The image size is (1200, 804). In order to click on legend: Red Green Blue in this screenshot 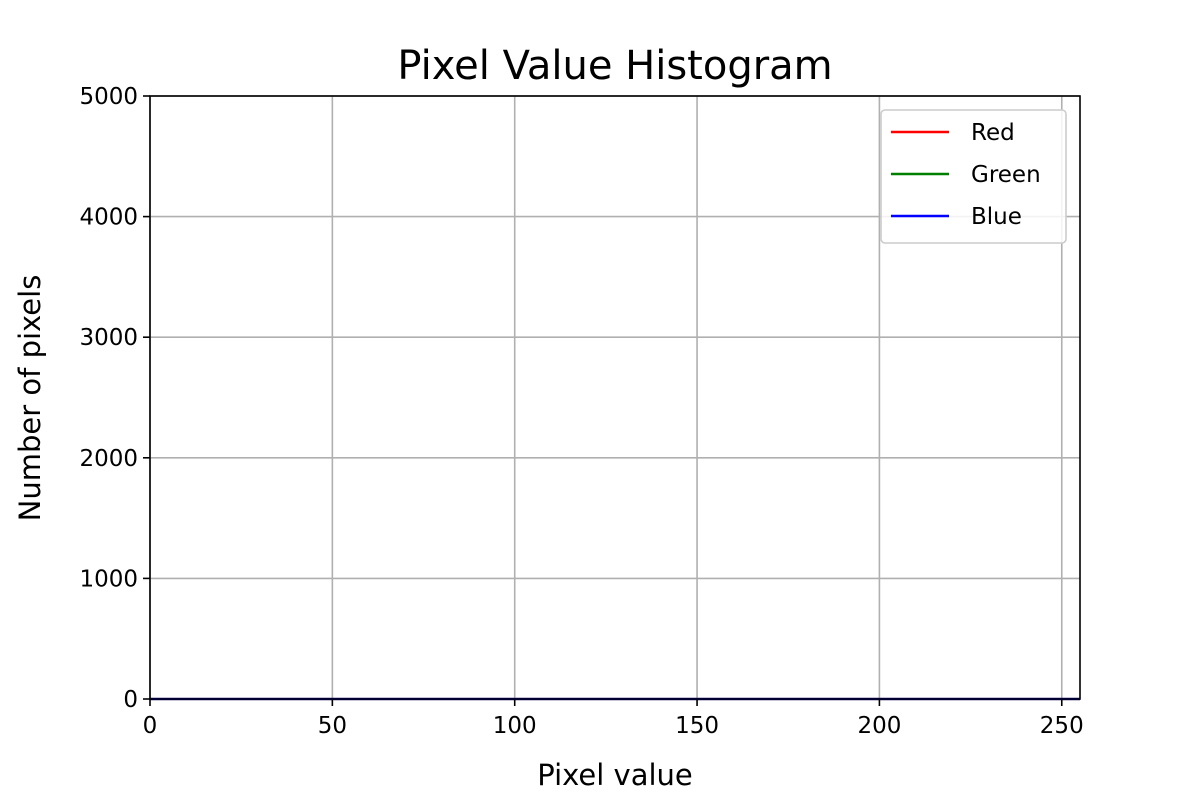, I will do `click(973, 176)`.